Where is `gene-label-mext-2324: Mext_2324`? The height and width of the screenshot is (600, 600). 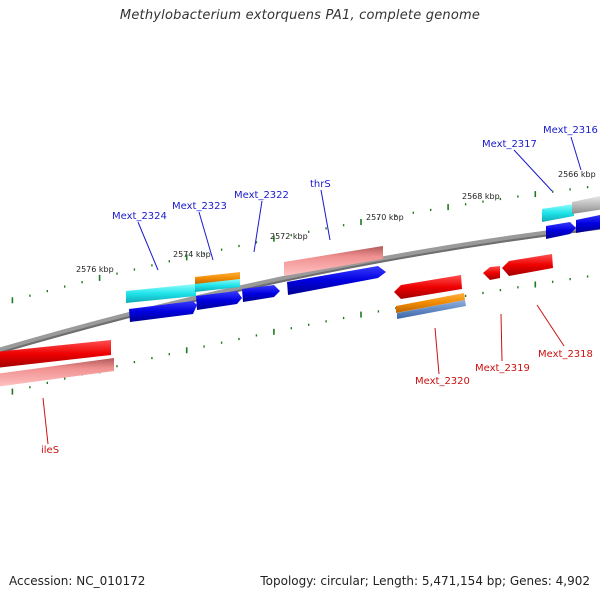 gene-label-mext-2324: Mext_2324 is located at coordinates (139, 216).